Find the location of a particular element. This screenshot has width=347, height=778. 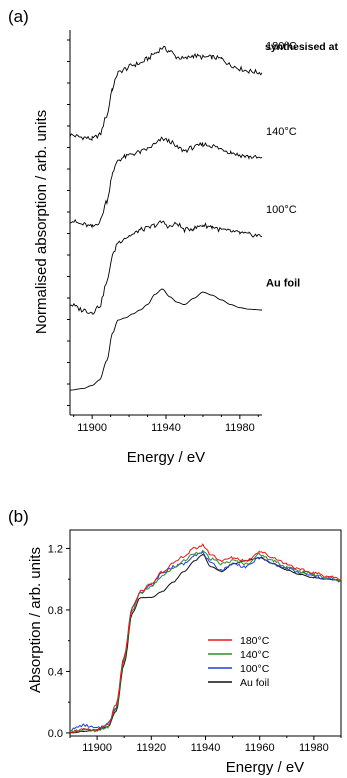

chart-a-y-ticks is located at coordinates (68, 222).